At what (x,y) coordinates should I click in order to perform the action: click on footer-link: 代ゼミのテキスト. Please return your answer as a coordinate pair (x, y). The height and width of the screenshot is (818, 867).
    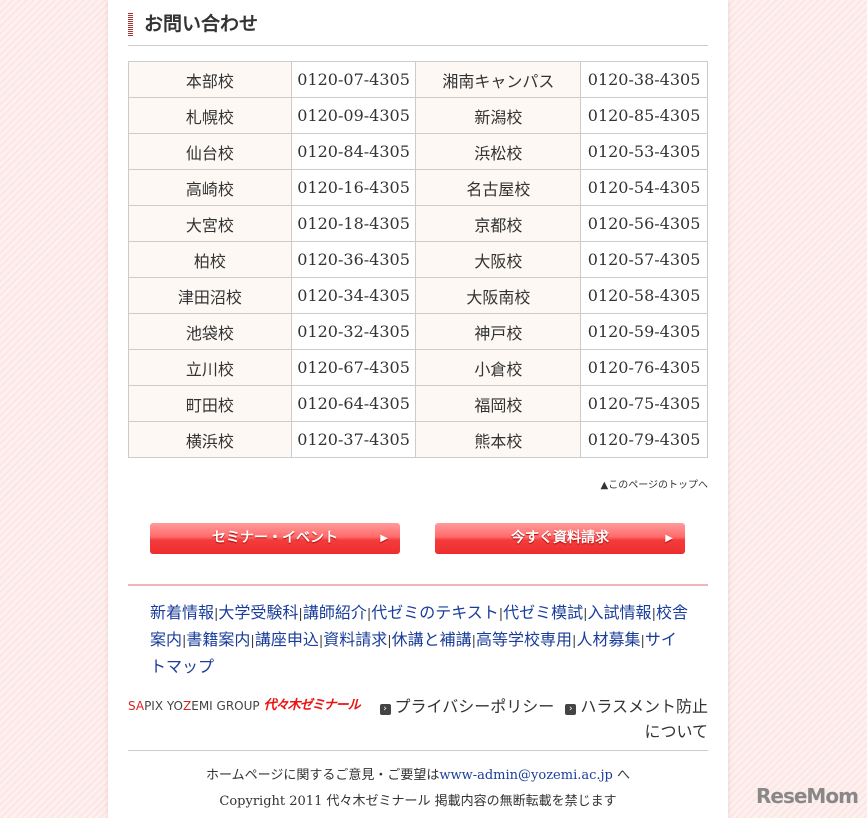
    Looking at the image, I should click on (435, 612).